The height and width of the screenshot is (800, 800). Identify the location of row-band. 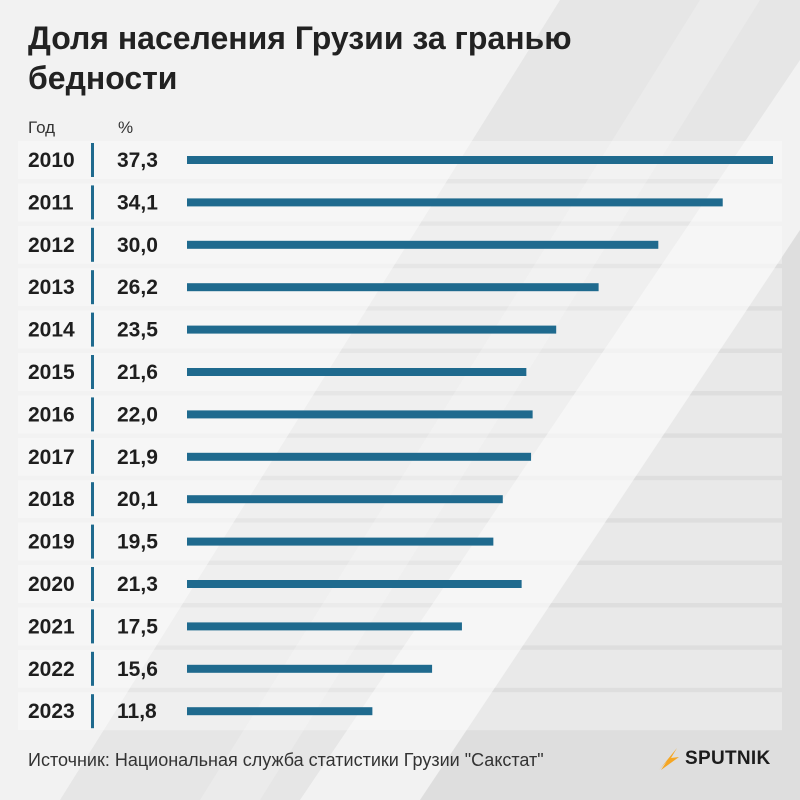
(400, 711).